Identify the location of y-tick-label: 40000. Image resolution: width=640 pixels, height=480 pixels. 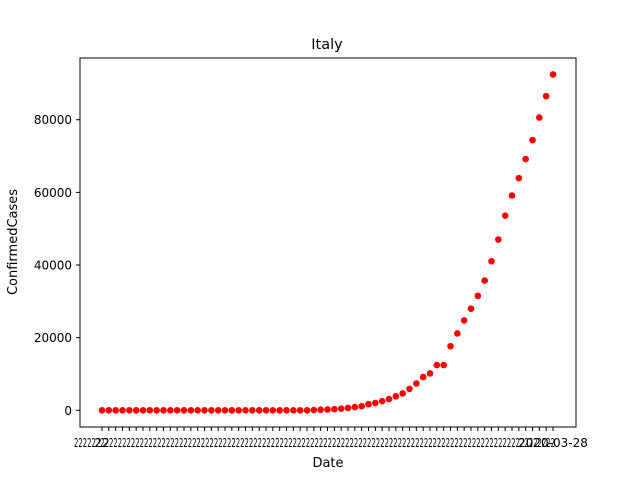
(53, 266).